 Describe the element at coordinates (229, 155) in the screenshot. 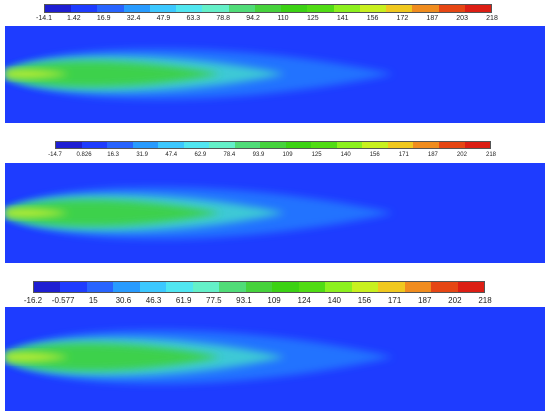

I see `colorbar-2-tick-label: 78.4` at that location.